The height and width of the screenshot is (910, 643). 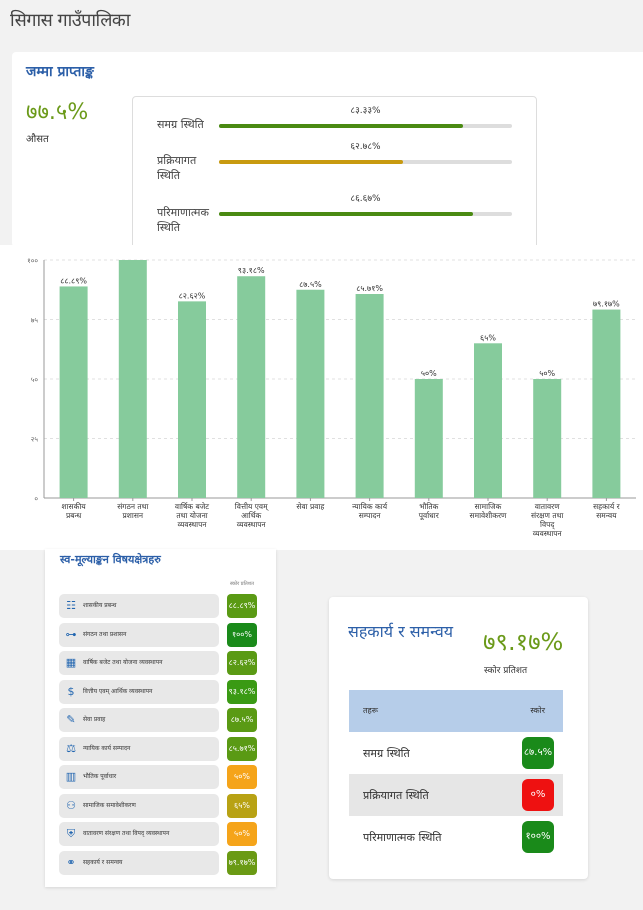 What do you see at coordinates (537, 710) in the screenshot?
I see `detail-header-score: स्कोर` at bounding box center [537, 710].